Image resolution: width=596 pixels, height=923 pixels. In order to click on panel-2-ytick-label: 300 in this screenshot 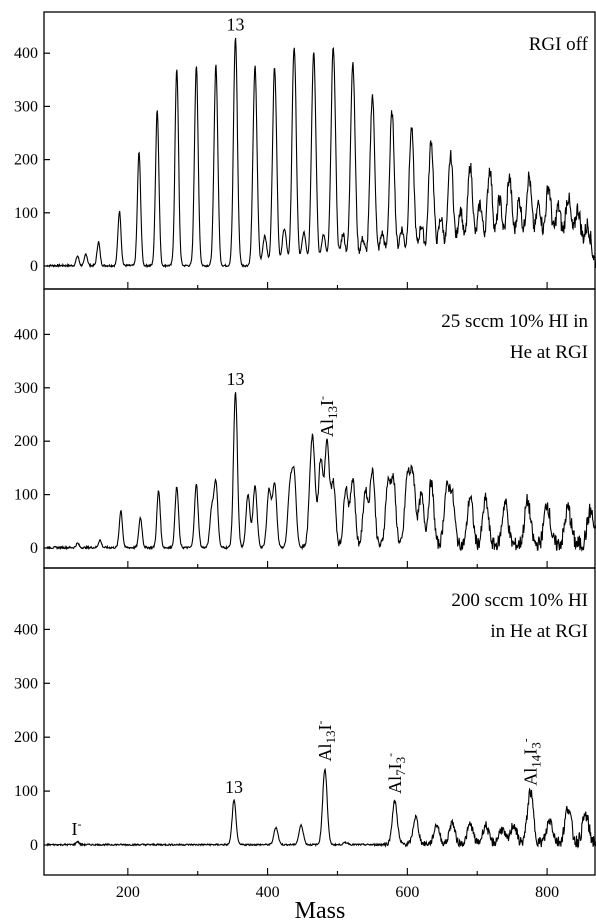, I will do `click(26, 388)`.